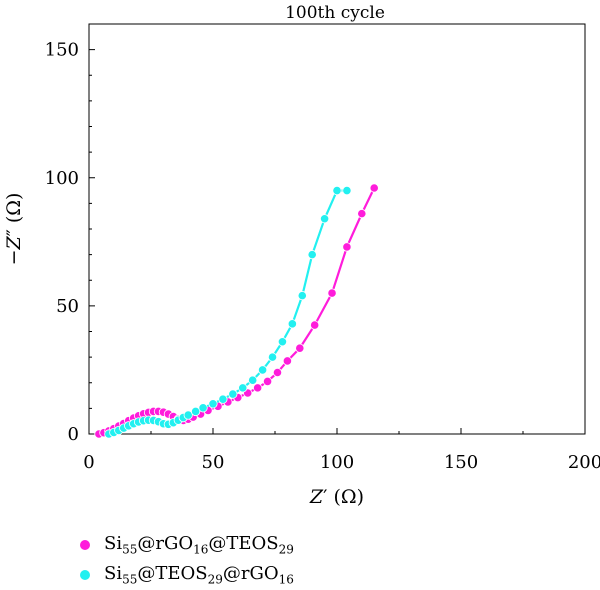  I want to click on legend-item-series-1: Si55@rGO16@TEOS29, so click(187, 545).